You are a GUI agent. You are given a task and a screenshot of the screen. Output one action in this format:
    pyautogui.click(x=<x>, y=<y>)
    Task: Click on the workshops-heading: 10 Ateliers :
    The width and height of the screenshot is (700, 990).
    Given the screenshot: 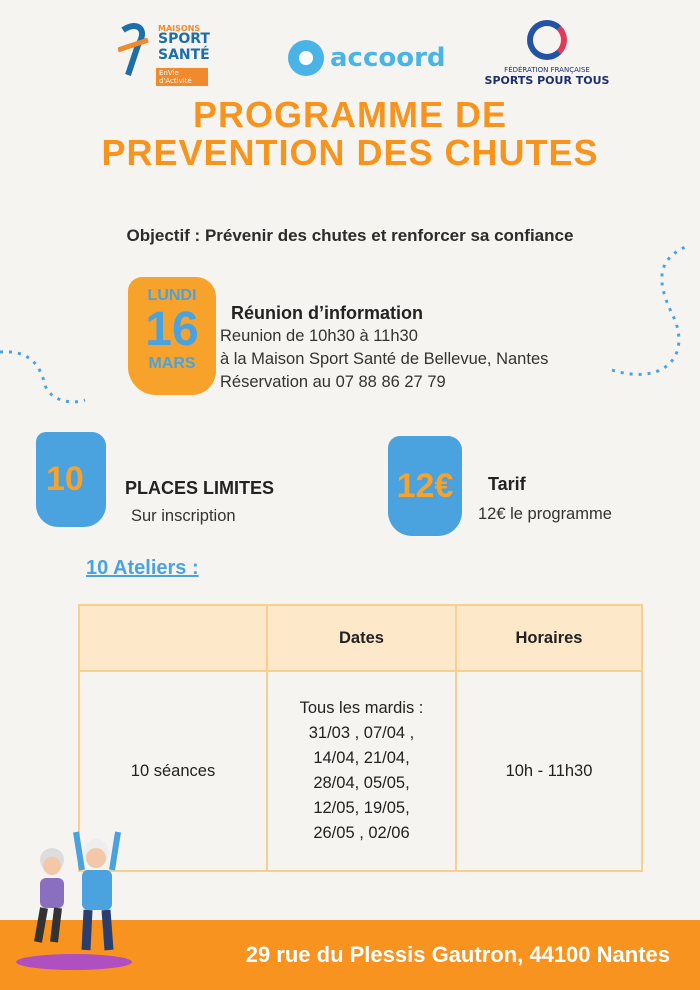 What is the action you would take?
    pyautogui.click(x=142, y=568)
    